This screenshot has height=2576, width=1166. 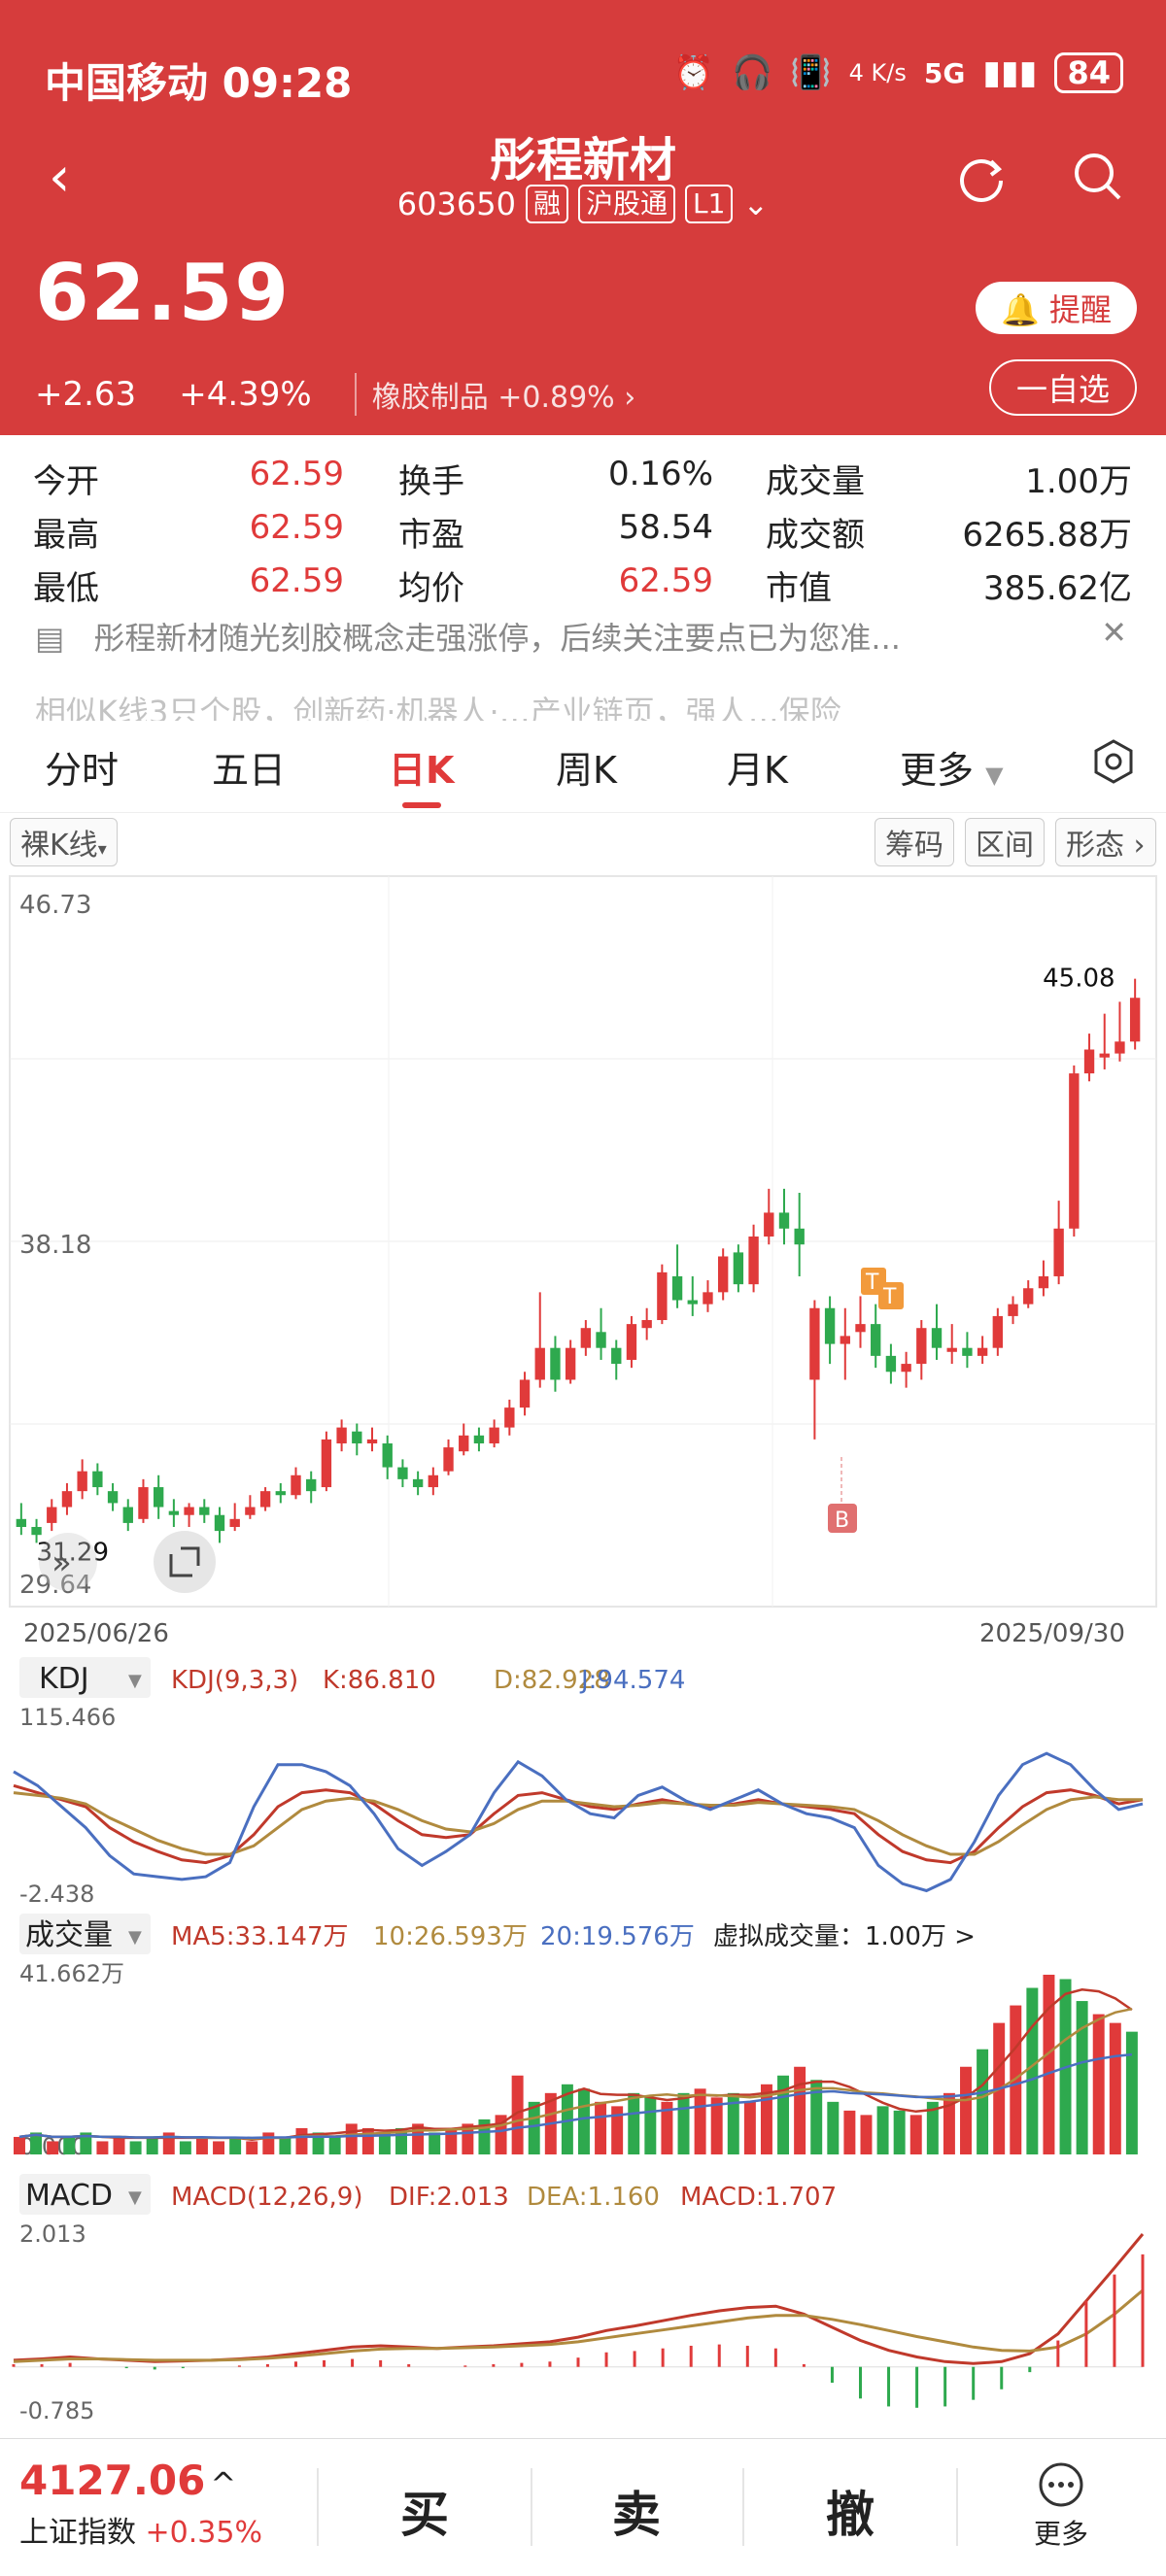 What do you see at coordinates (296, 580) in the screenshot?
I see `quote-value: 62.59` at bounding box center [296, 580].